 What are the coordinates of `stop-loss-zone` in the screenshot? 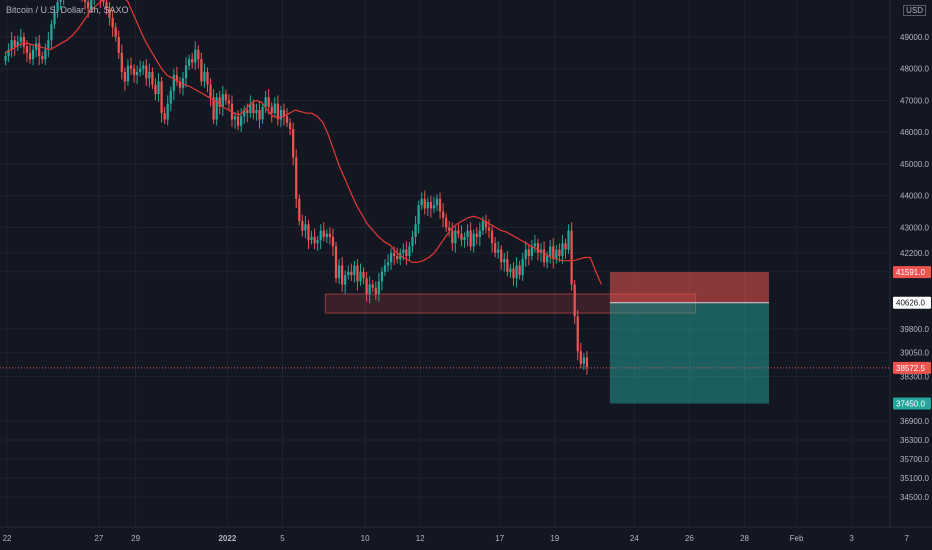 It's located at (689, 287).